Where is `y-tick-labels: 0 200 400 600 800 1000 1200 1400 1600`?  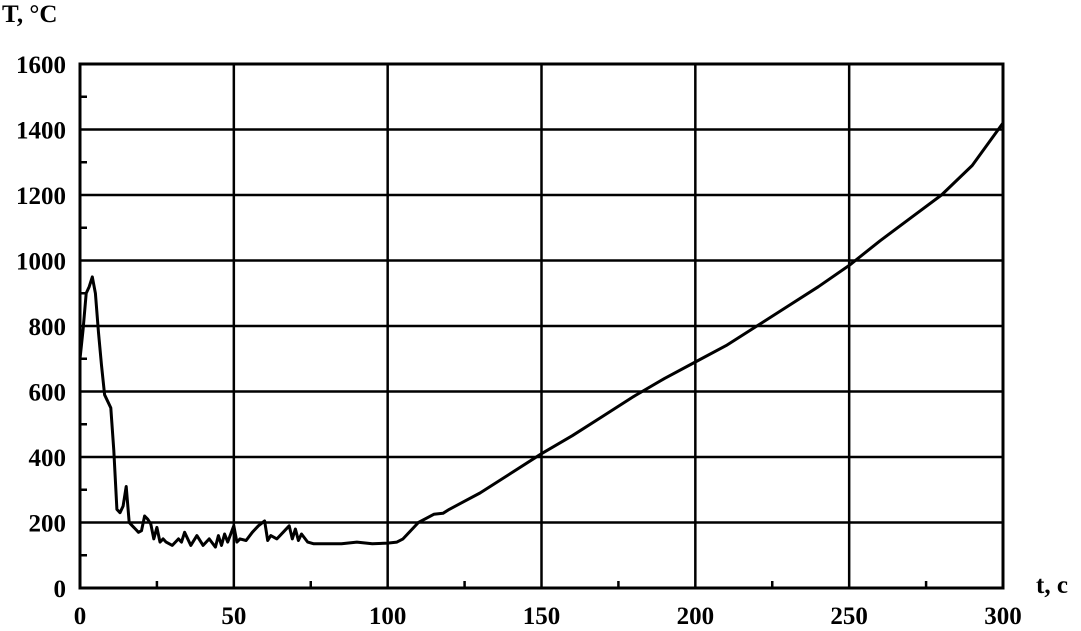
y-tick-labels: 0 200 400 600 800 1000 1200 1400 1600 is located at coordinates (41, 327).